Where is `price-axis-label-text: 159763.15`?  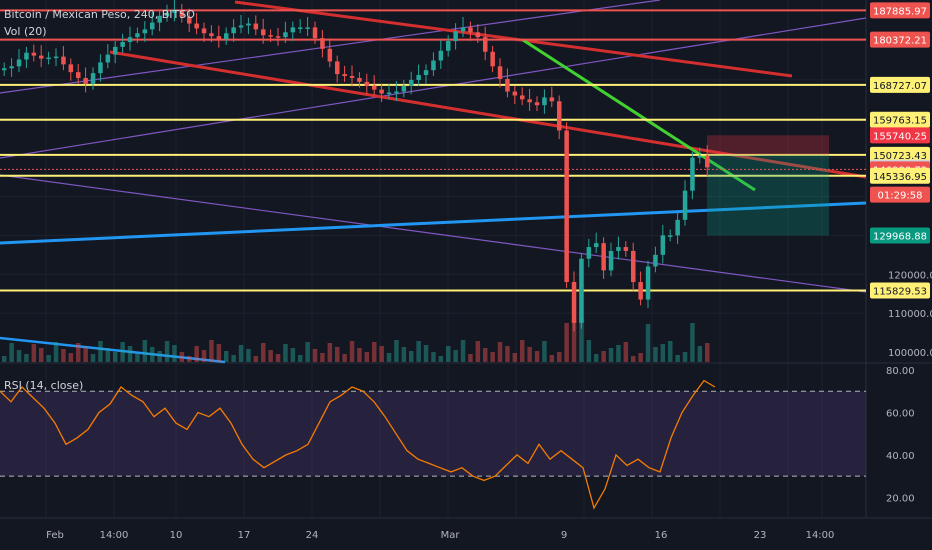 price-axis-label-text: 159763.15 is located at coordinates (900, 121).